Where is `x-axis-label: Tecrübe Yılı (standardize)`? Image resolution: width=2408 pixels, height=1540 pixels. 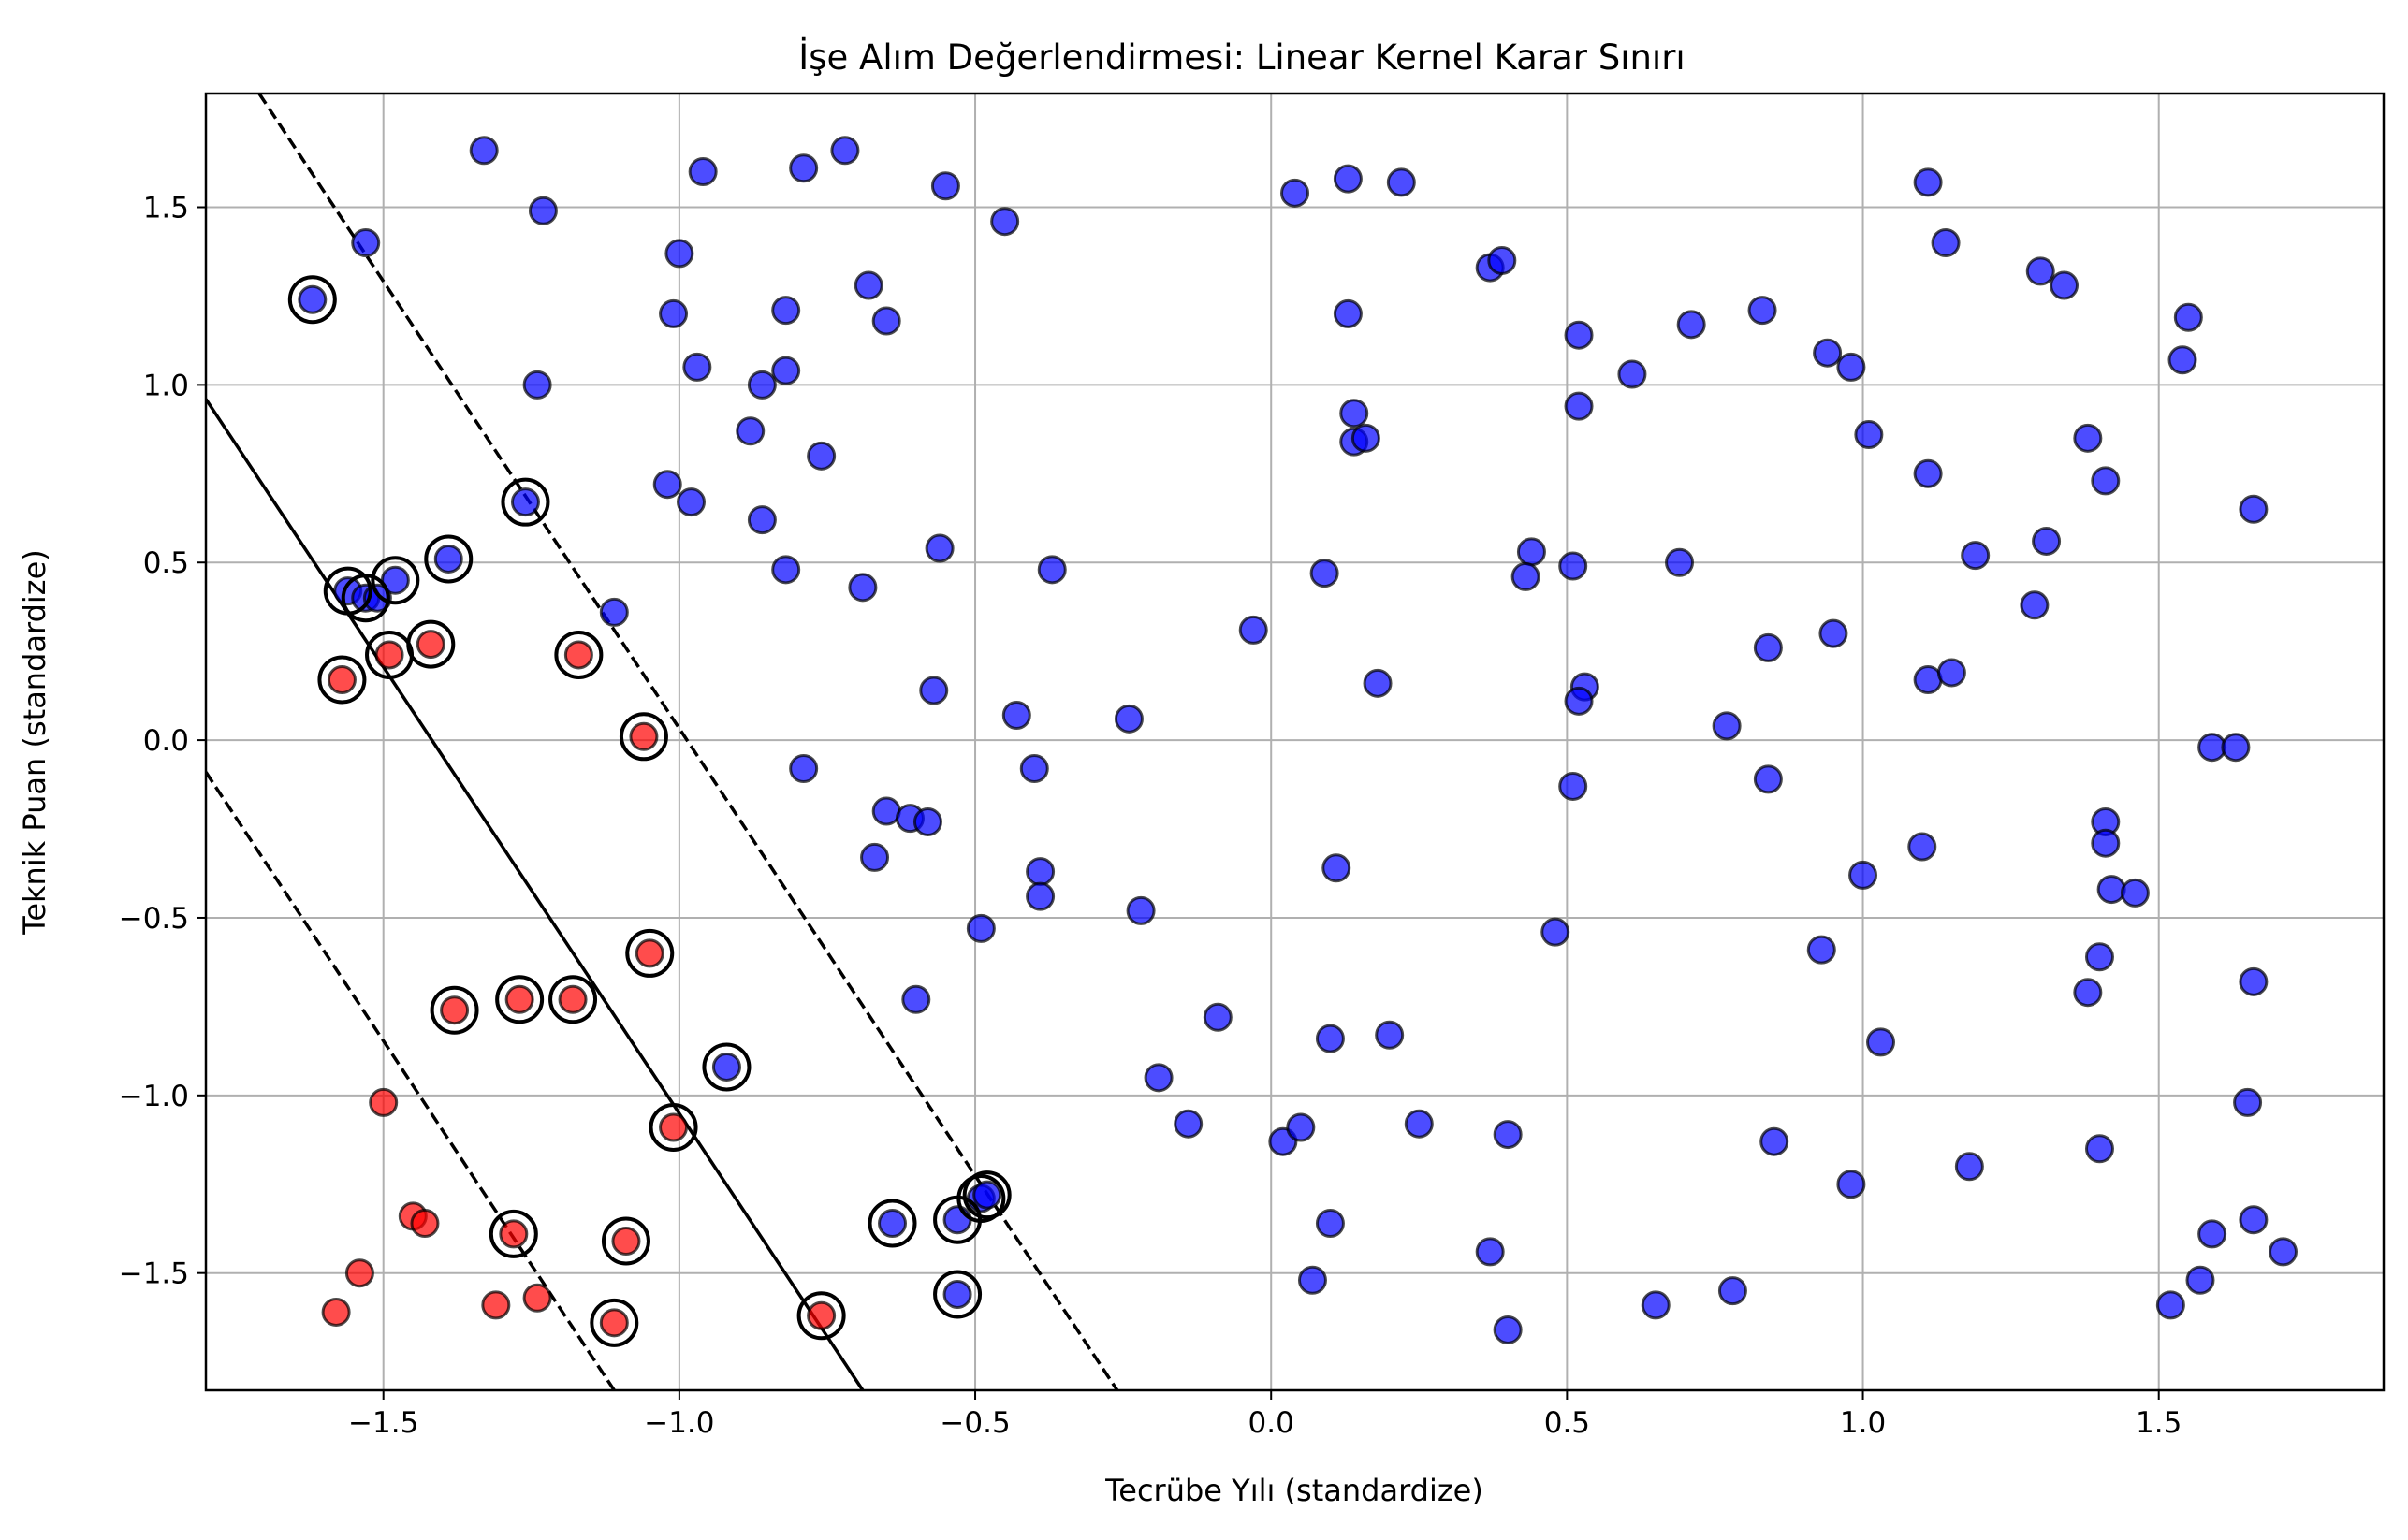
x-axis-label: Tecrübe Yılı (standardize) is located at coordinates (1293, 1490).